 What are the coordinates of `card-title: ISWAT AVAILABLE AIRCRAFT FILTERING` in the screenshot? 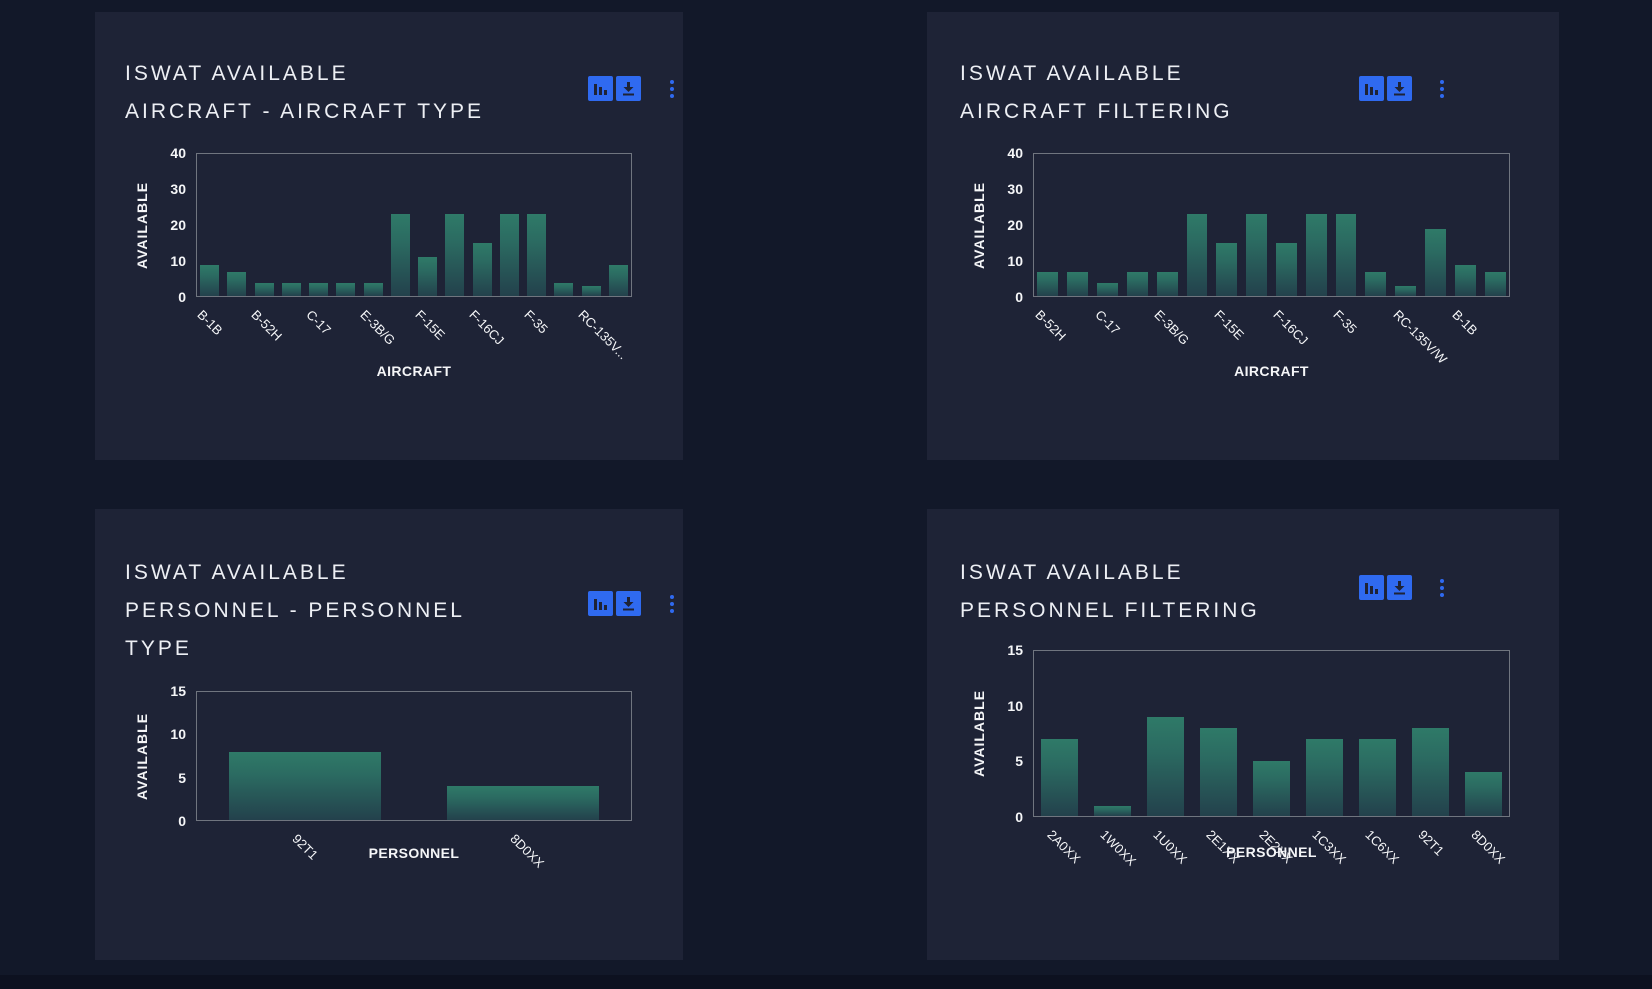 It's located at (1096, 93).